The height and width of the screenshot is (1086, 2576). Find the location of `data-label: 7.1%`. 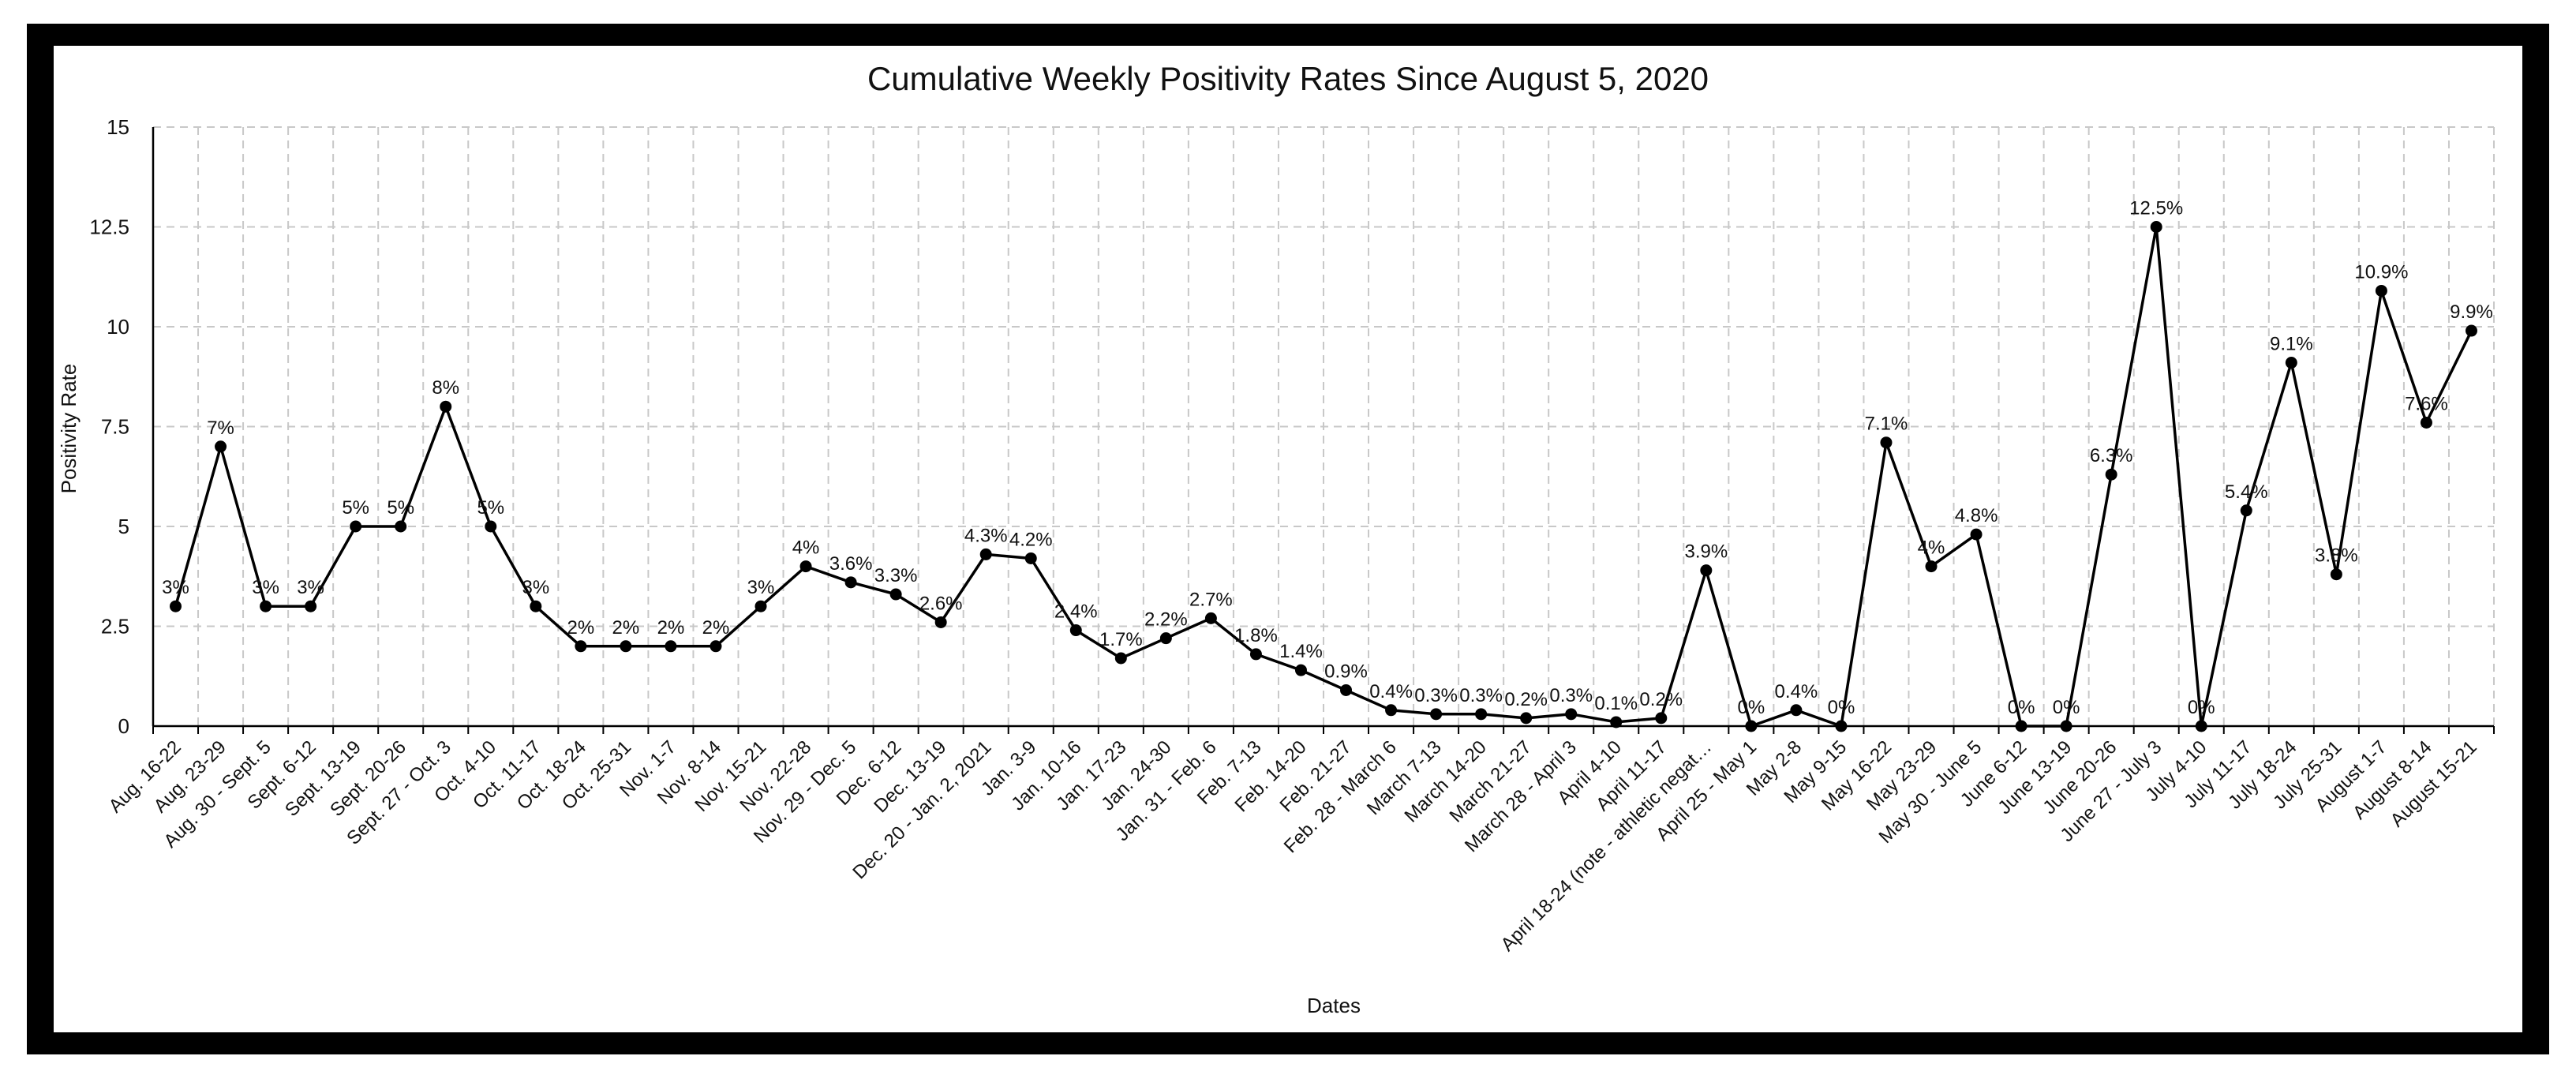

data-label: 7.1% is located at coordinates (1886, 425).